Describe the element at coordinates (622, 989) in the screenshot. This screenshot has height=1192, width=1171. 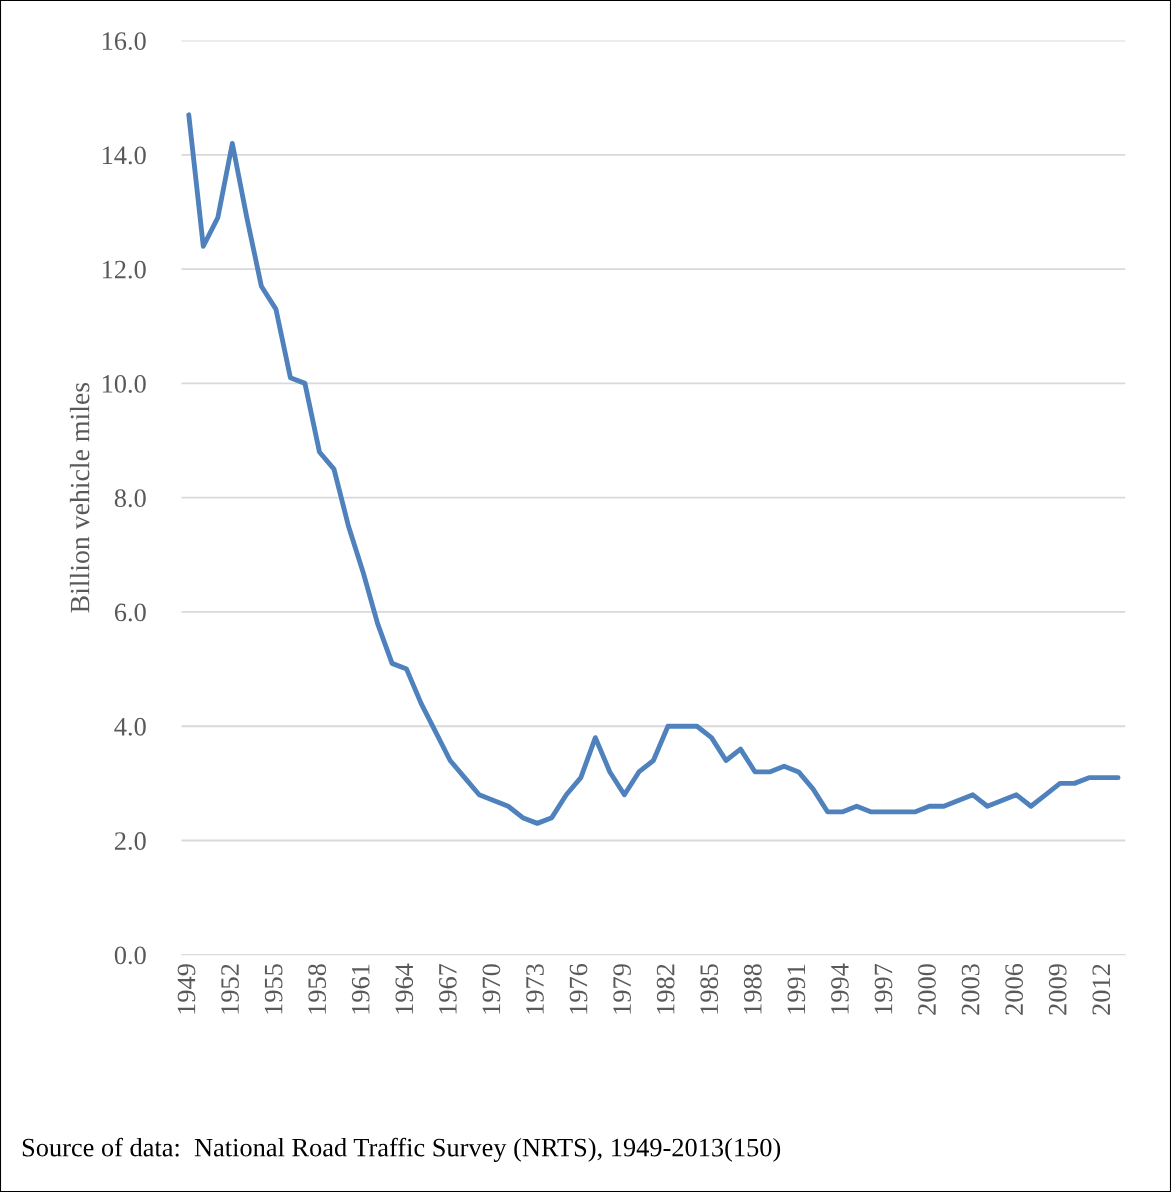
I see `x-tick-label: 1979` at that location.